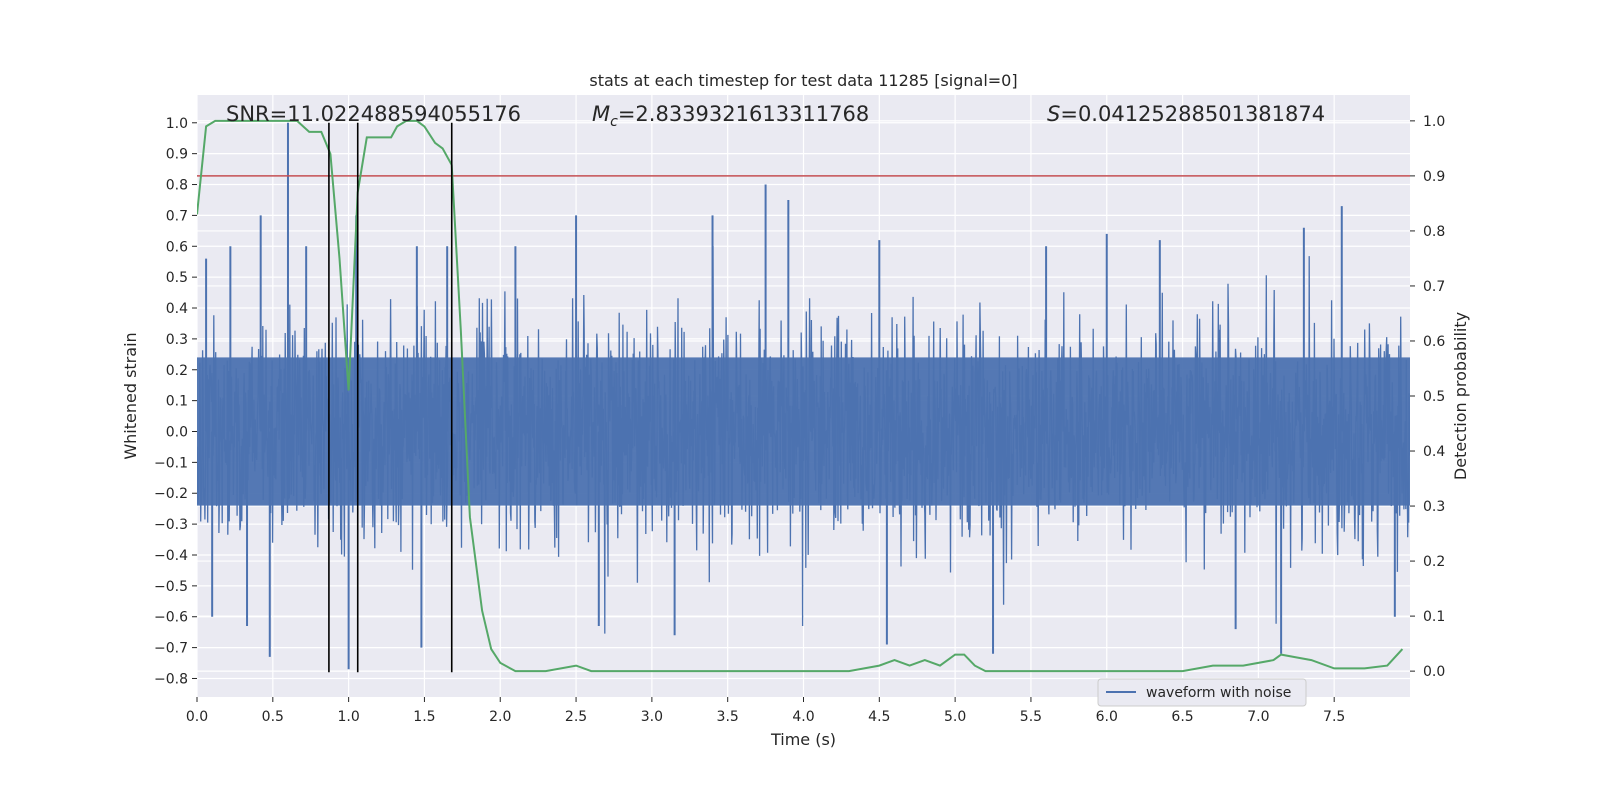  I want to click on y2-tick-label: 0.7, so click(1434, 287).